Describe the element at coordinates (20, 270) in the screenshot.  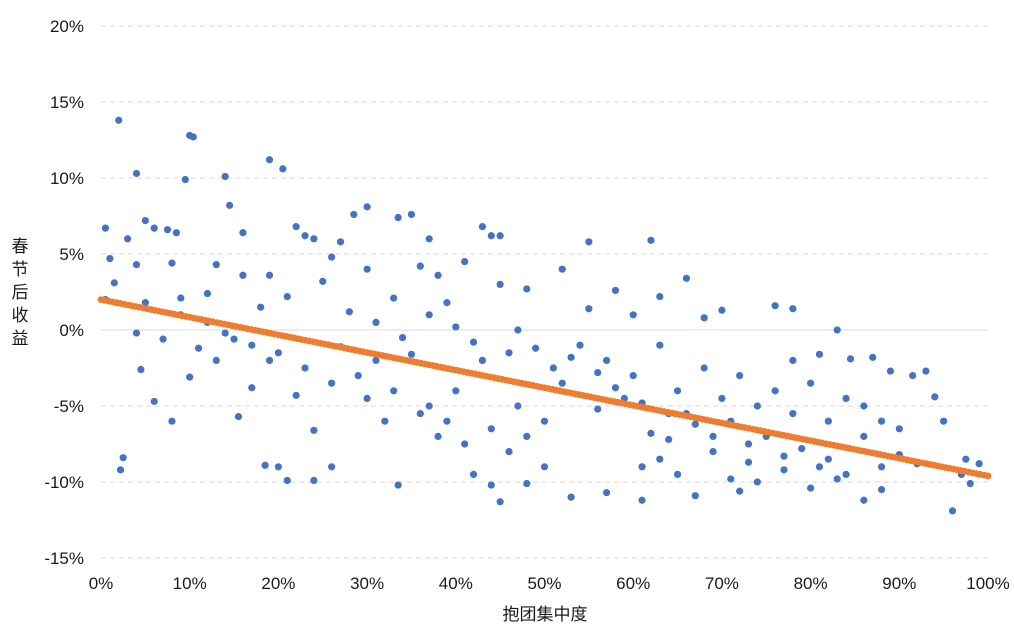
I see `y-axis-title-char: 节` at that location.